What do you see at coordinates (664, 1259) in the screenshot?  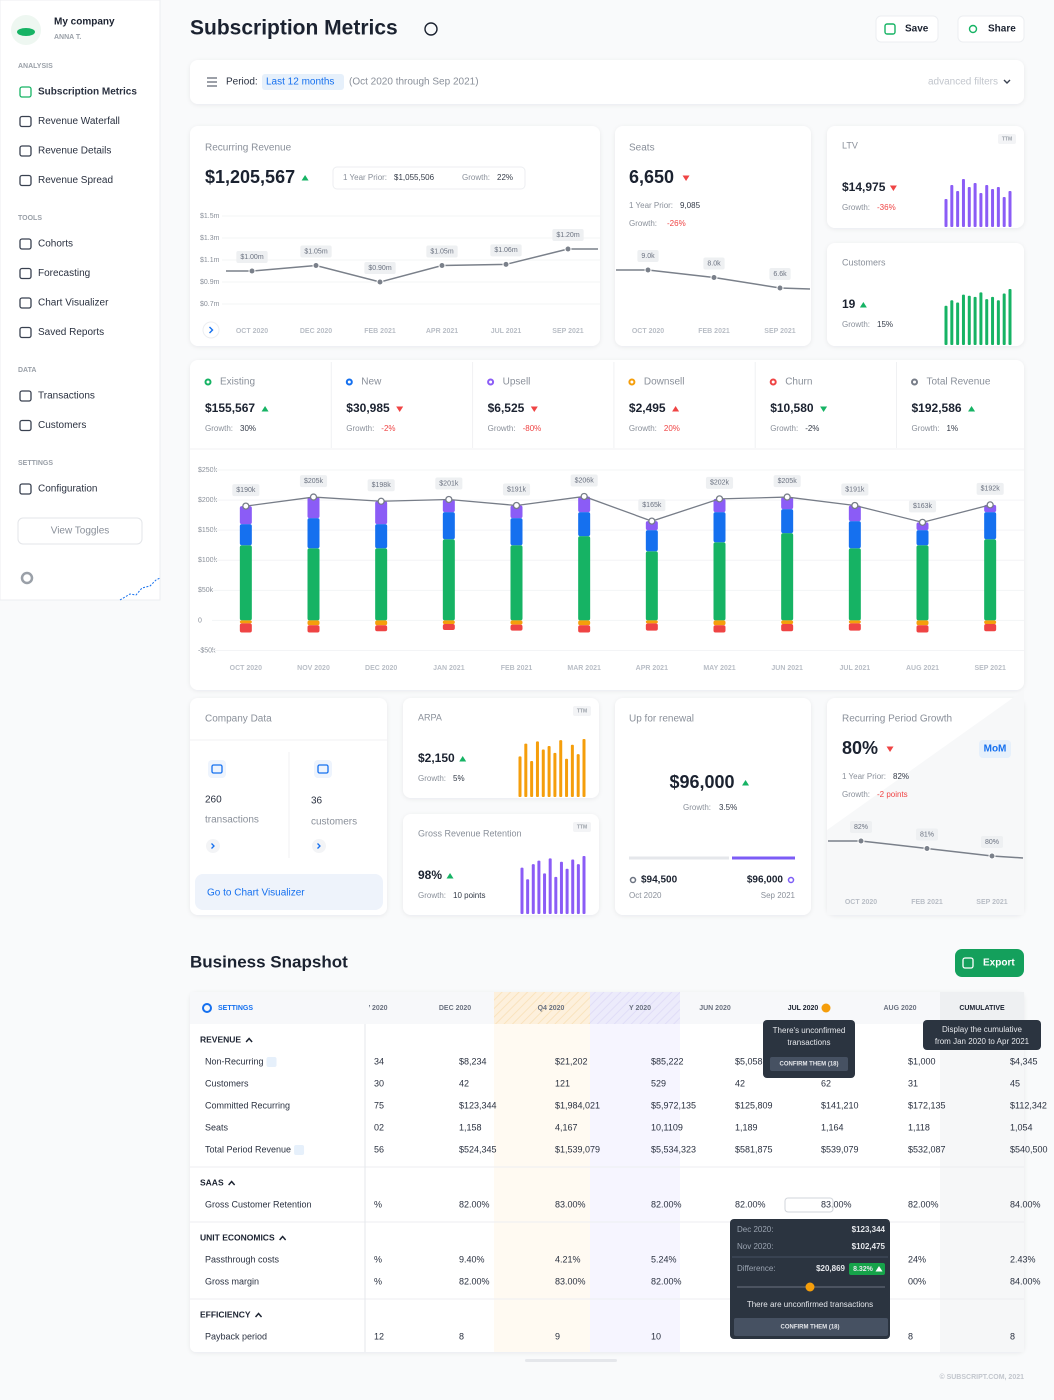 I see `cell: 5.24%` at bounding box center [664, 1259].